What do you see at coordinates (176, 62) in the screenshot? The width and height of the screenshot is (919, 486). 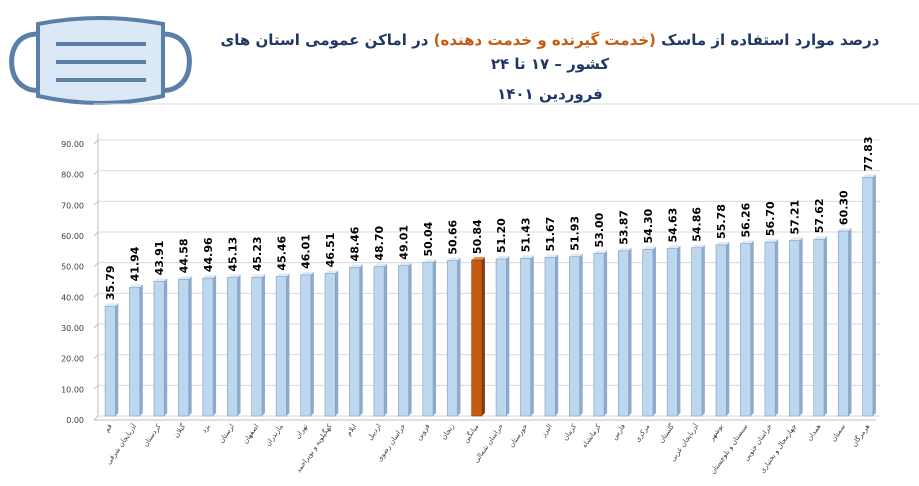 I see `mask-ear-loop-right` at bounding box center [176, 62].